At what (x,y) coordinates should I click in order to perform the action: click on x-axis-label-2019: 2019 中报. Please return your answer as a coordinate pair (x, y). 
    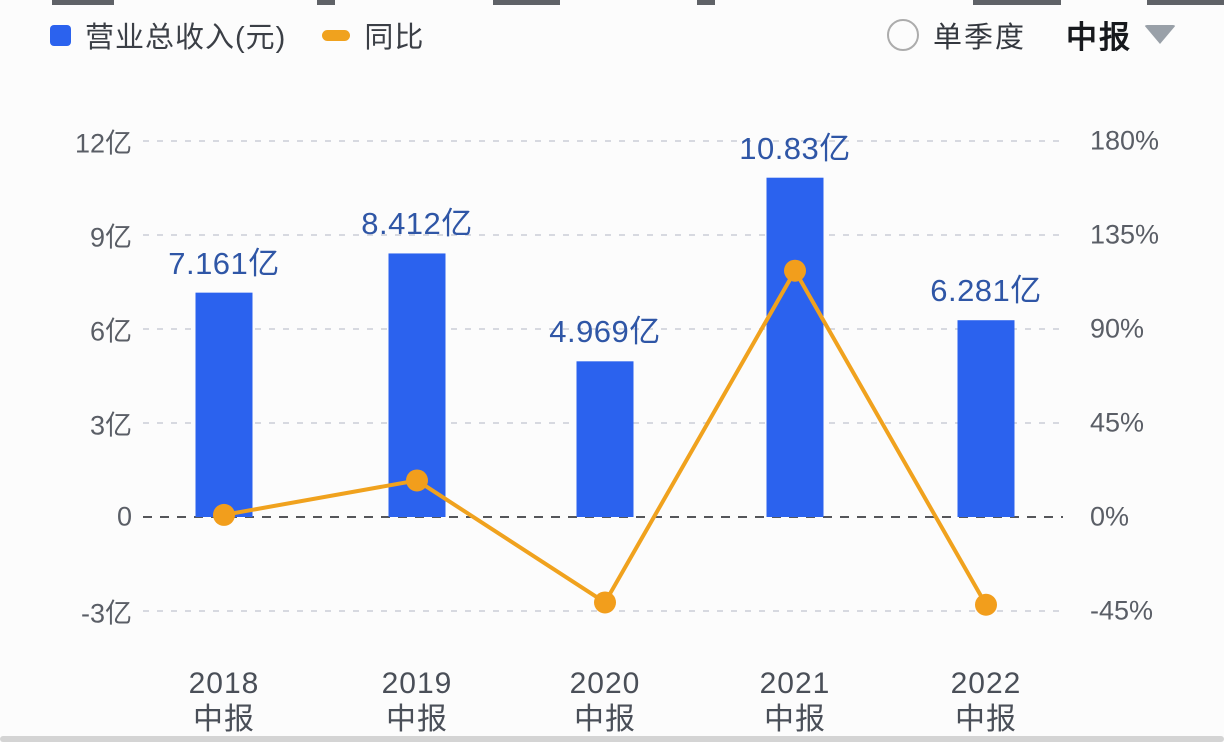
    Looking at the image, I should click on (417, 701).